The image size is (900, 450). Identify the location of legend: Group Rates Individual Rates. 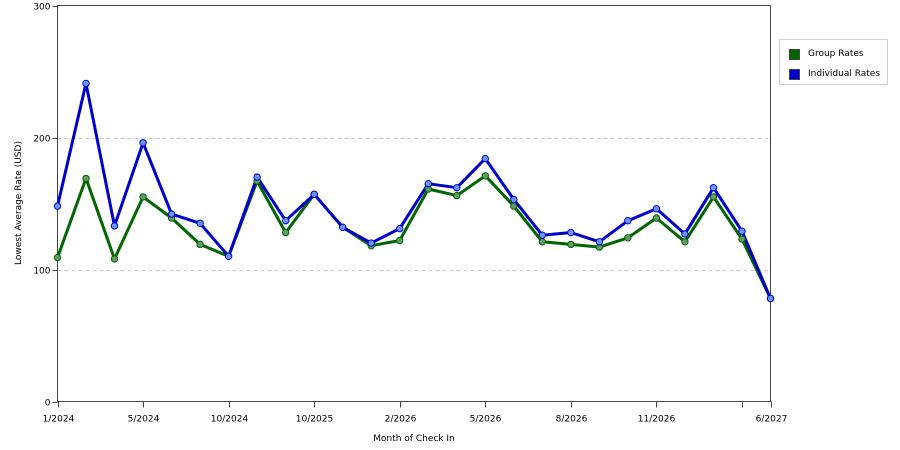
(833, 62).